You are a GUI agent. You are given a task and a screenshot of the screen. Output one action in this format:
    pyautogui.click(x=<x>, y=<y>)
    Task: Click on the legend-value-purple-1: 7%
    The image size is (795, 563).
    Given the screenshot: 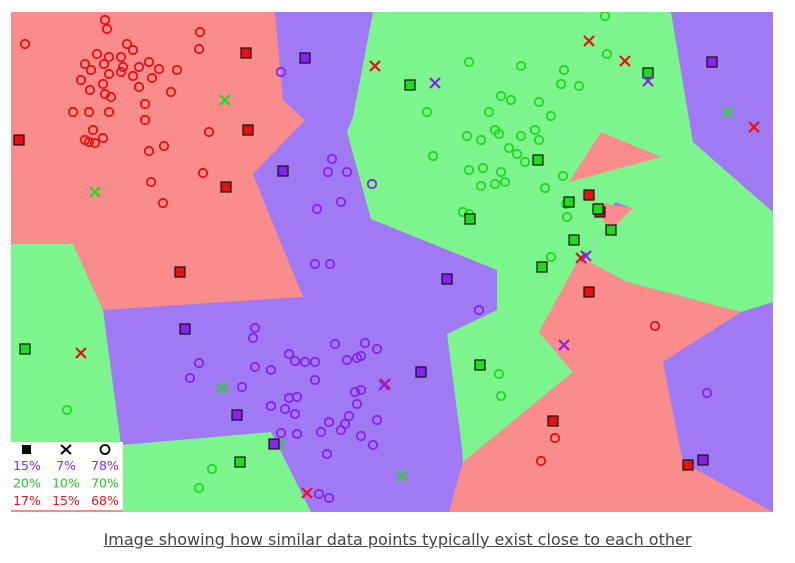 What is the action you would take?
    pyautogui.click(x=66, y=465)
    